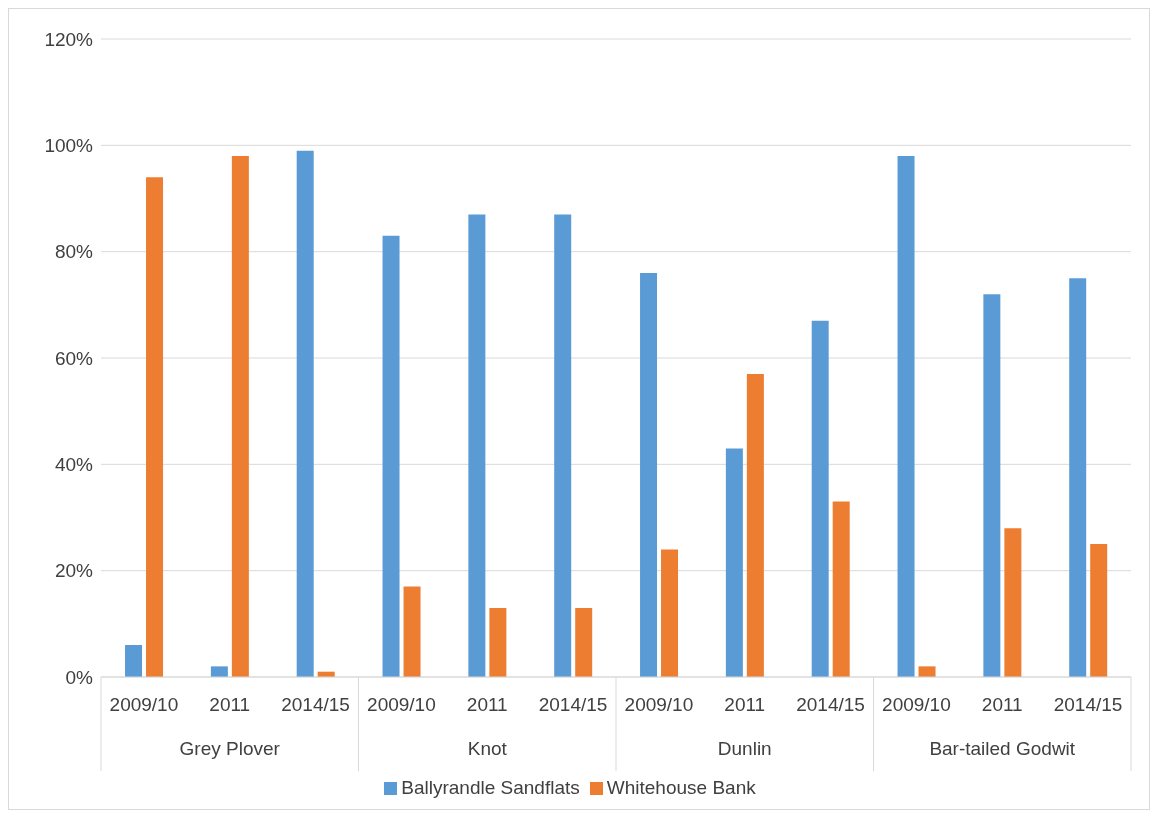 This screenshot has width=1150, height=814. I want to click on text: Knot, so click(487, 748).